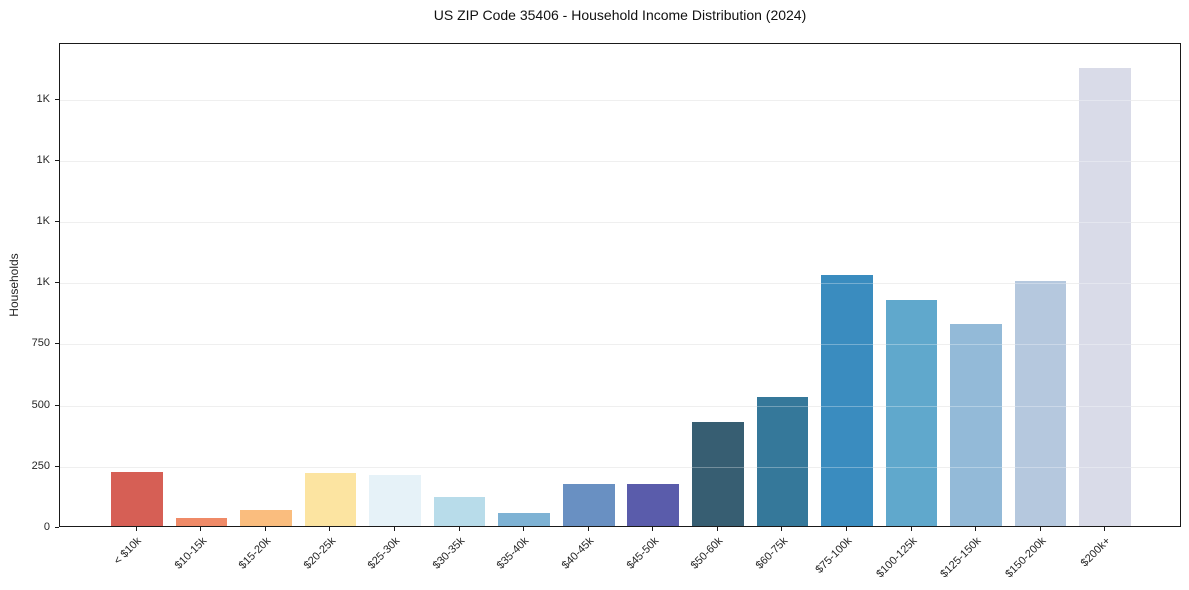 The width and height of the screenshot is (1189, 590). Describe the element at coordinates (1095, 552) in the screenshot. I see `x-tick-label: $200k+` at that location.